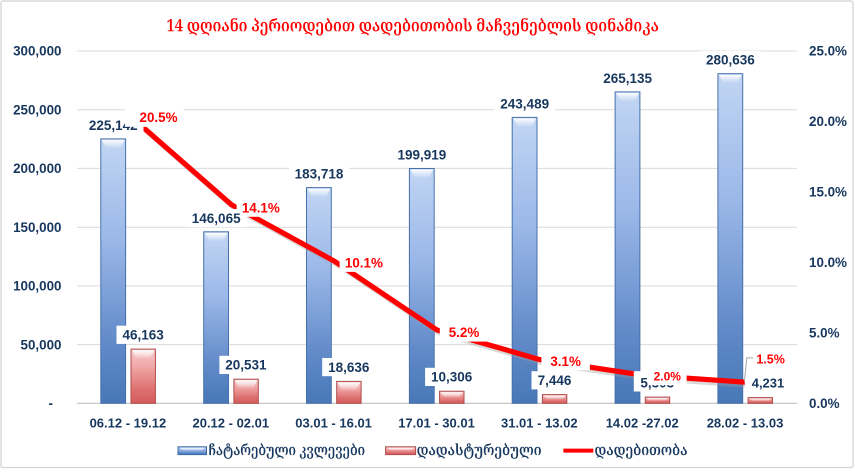  What do you see at coordinates (37, 168) in the screenshot?
I see `svg-text: 200,000` at bounding box center [37, 168].